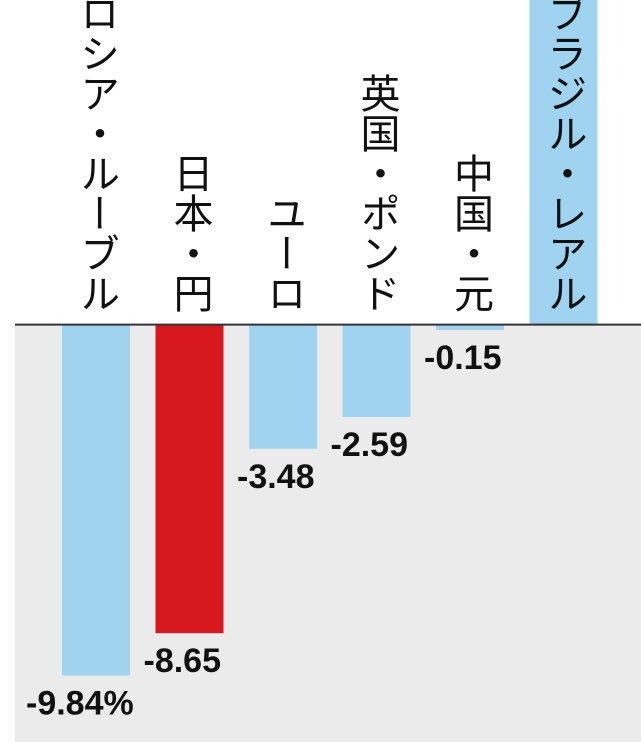 The height and width of the screenshot is (742, 641). What do you see at coordinates (80, 704) in the screenshot?
I see `value-label: -9.84%` at bounding box center [80, 704].